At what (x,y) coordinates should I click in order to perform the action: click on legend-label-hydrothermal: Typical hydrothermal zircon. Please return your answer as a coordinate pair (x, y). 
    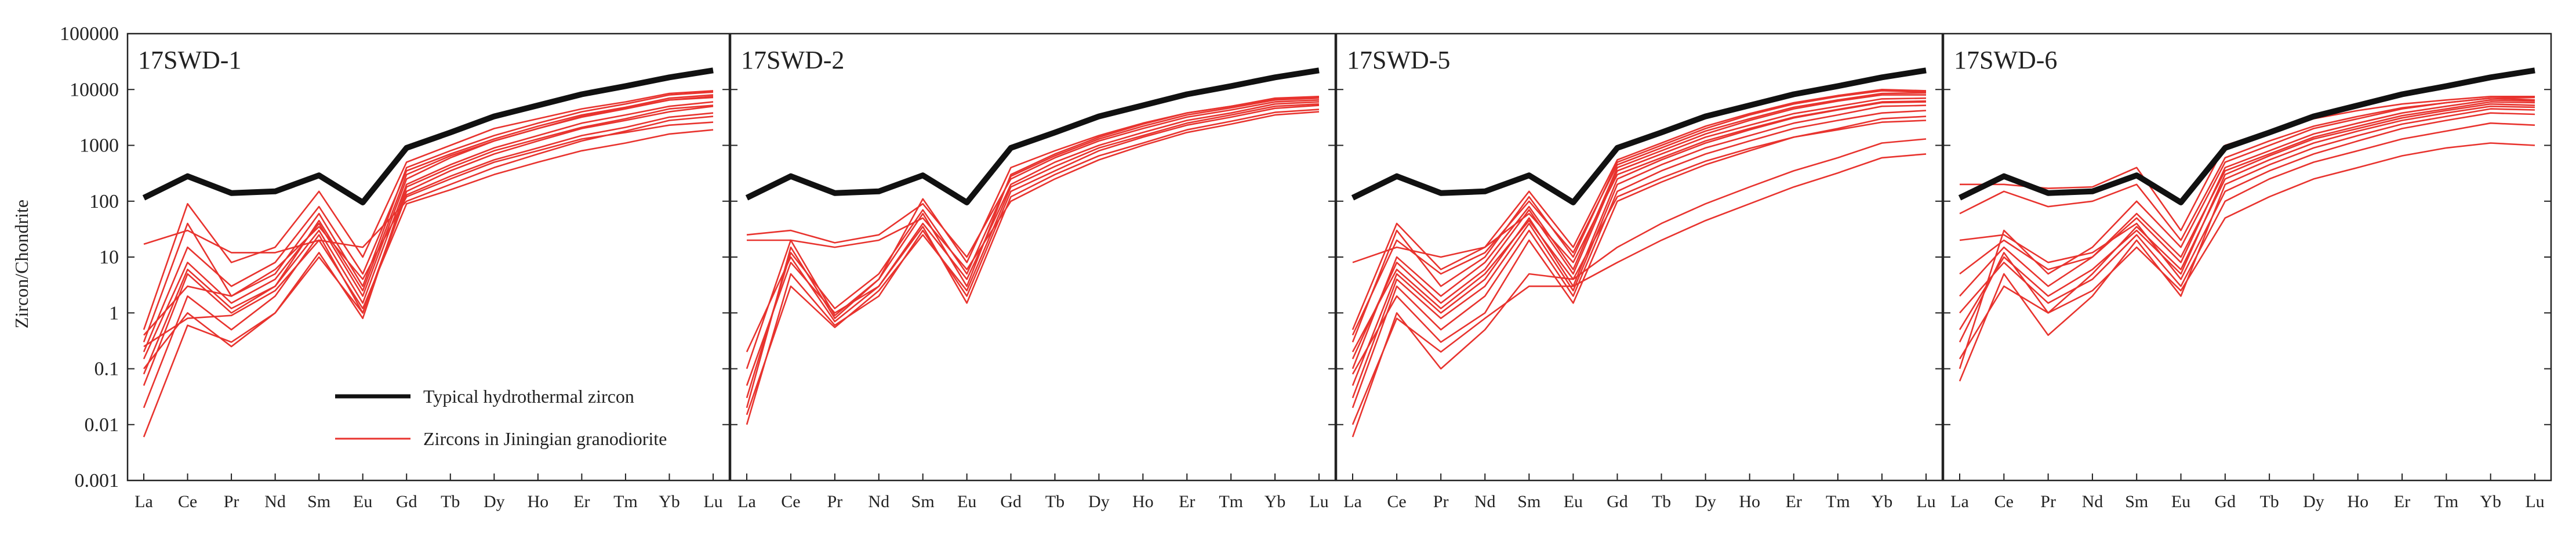
    Looking at the image, I should click on (528, 396).